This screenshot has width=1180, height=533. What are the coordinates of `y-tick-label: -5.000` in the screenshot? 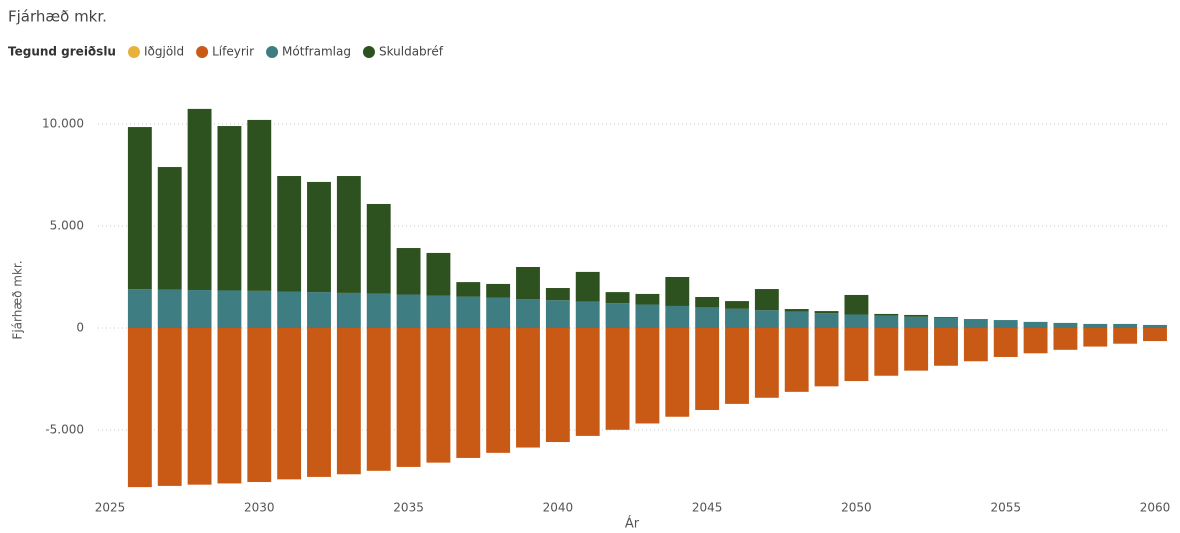 It's located at (64, 430).